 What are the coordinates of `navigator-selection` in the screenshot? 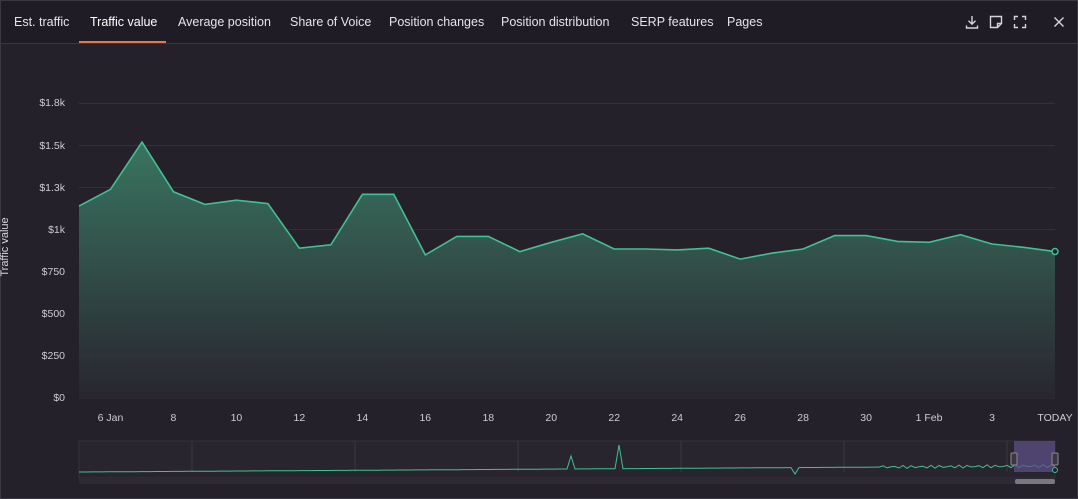 It's located at (1034, 456).